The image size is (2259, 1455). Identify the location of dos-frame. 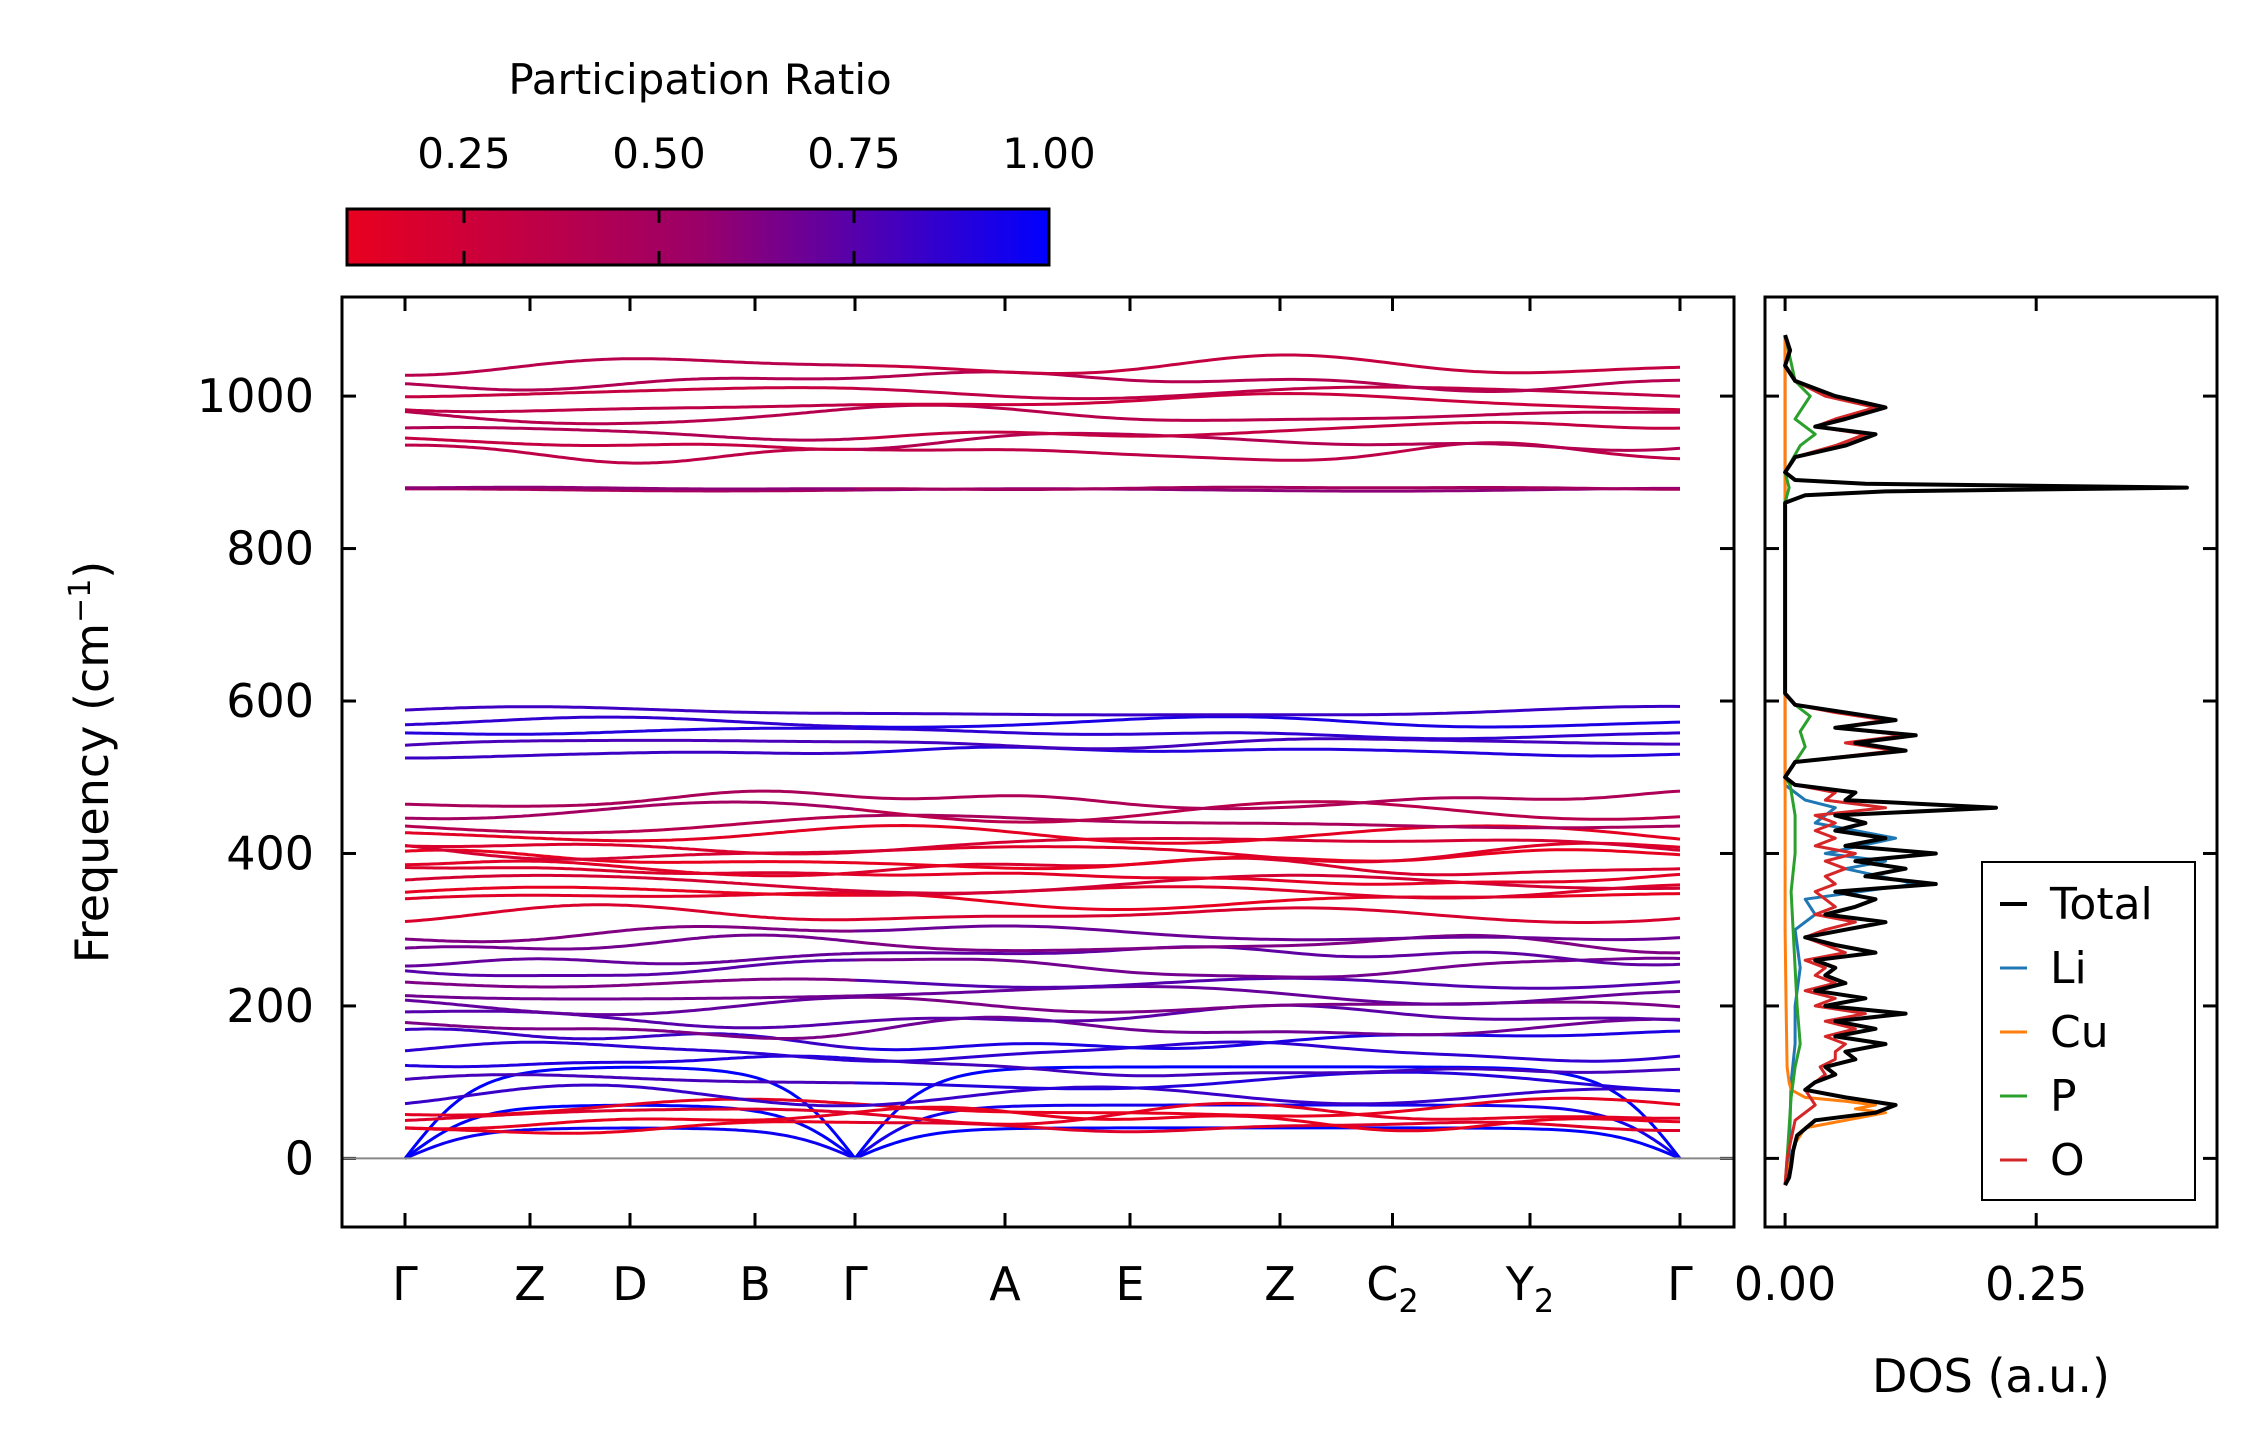
(1991, 762).